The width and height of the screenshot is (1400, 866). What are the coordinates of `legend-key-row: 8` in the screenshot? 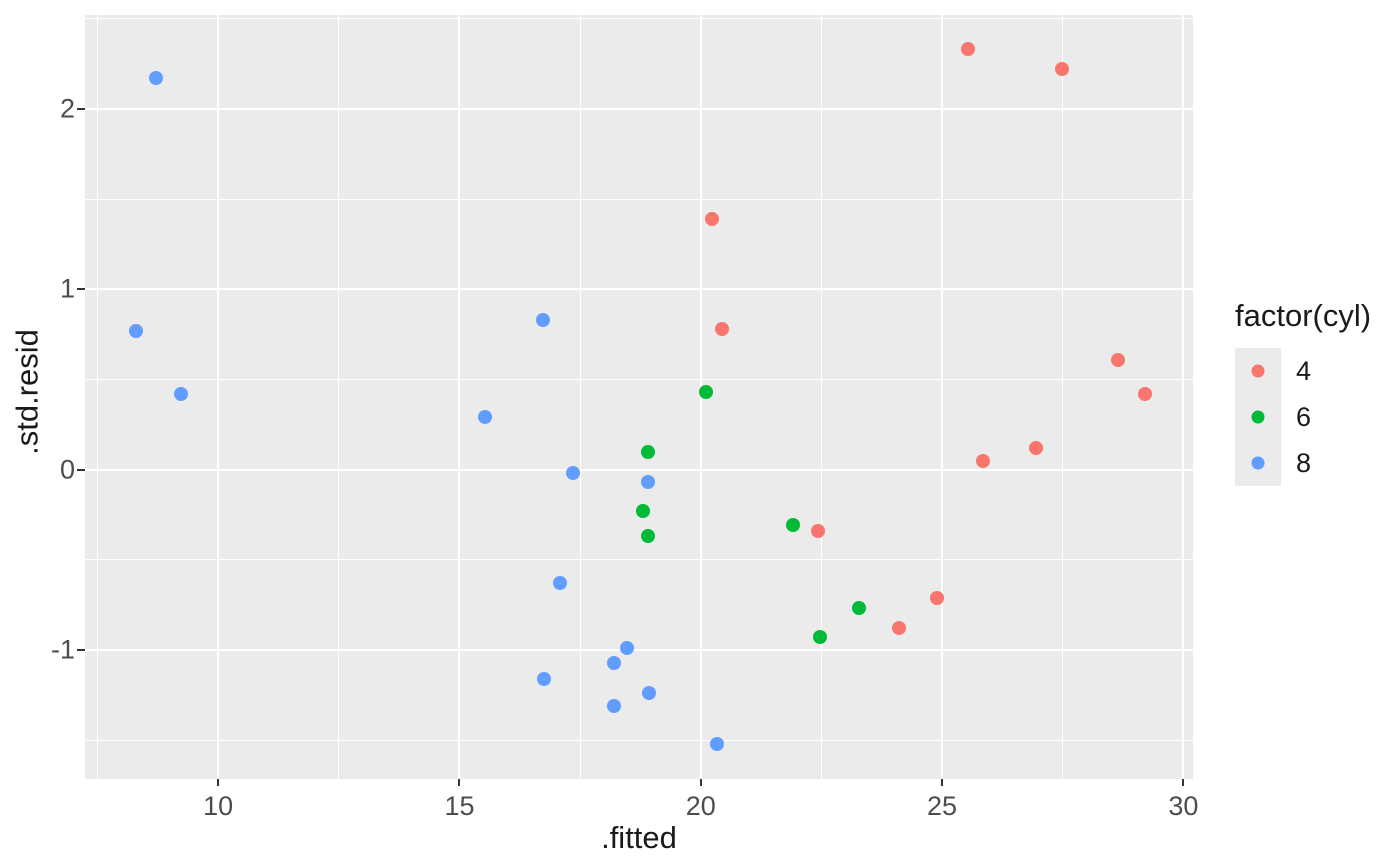 It's located at (1303, 463).